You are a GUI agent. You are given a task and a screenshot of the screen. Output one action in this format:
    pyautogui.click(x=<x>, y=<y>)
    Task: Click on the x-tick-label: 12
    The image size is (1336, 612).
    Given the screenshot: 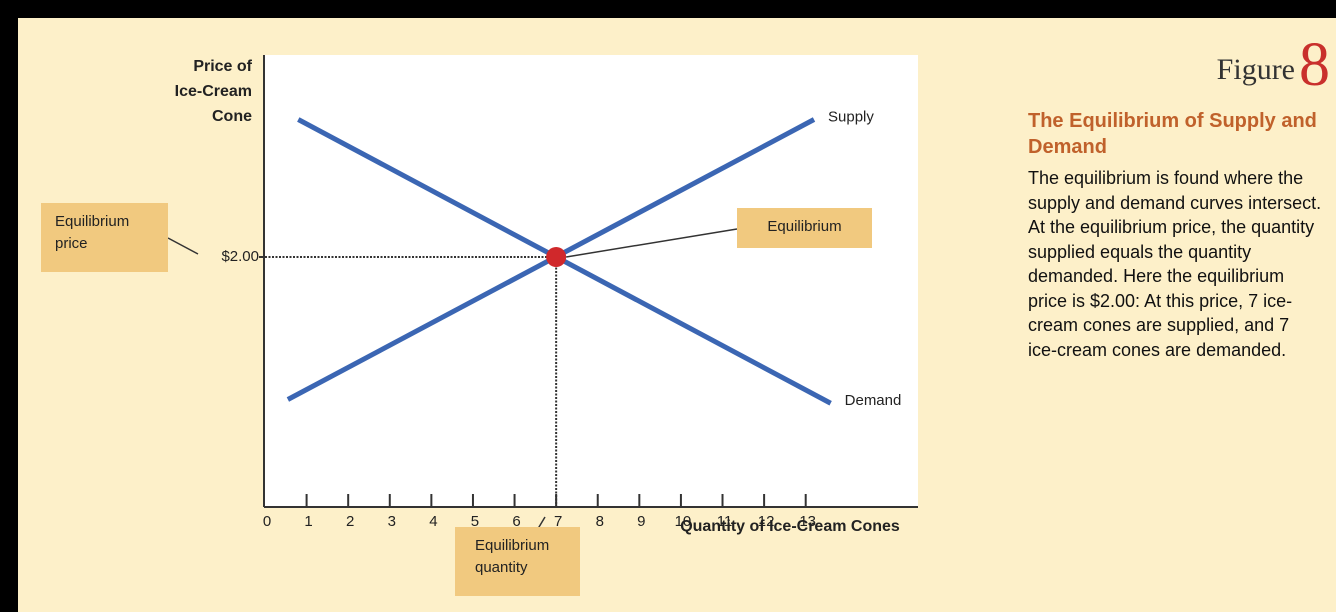 What is the action you would take?
    pyautogui.click(x=766, y=521)
    